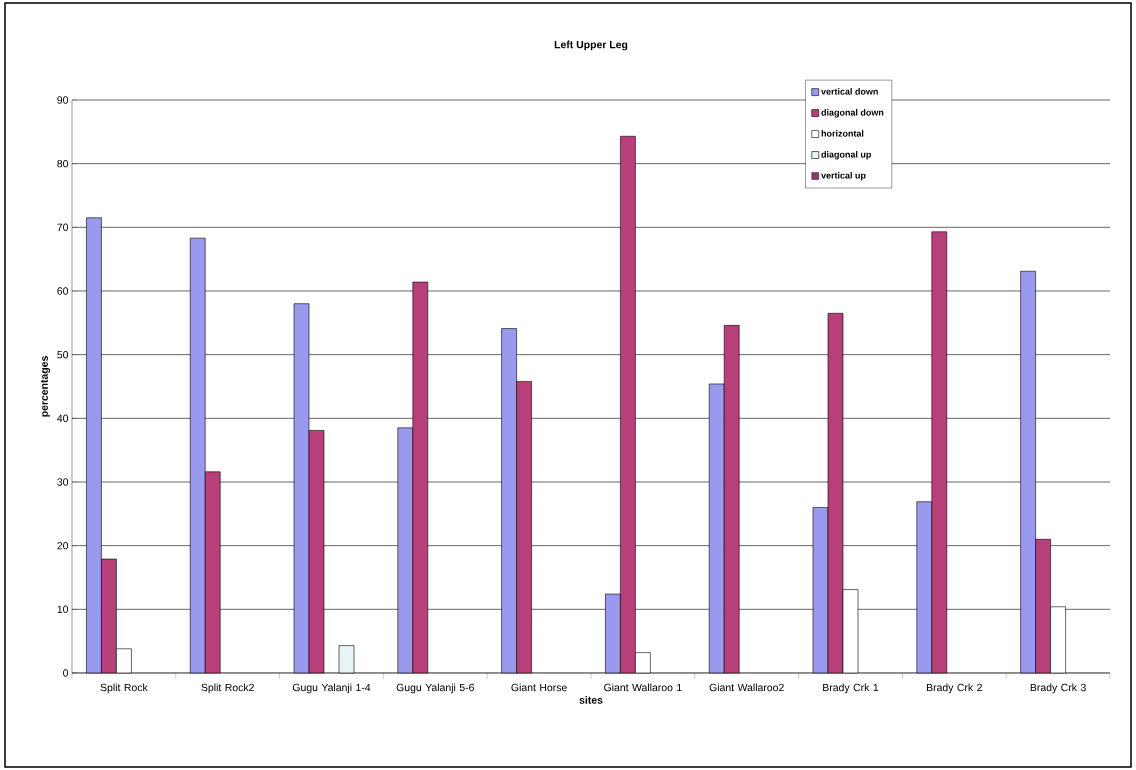 The image size is (1136, 770). Describe the element at coordinates (331, 688) in the screenshot. I see `x-tick-label: Gugu Yalanji 1-4` at that location.